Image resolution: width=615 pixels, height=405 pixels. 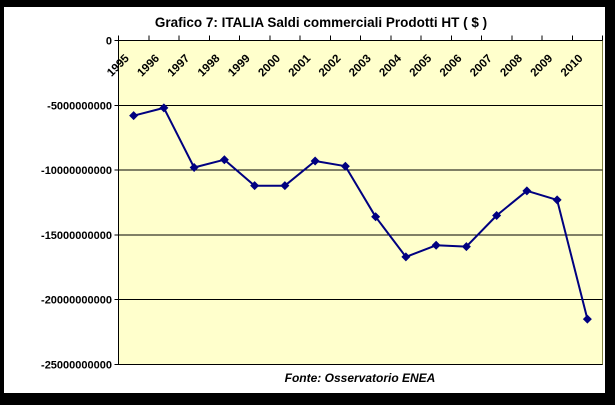 What do you see at coordinates (76, 236) in the screenshot?
I see `y-tick-label: -15000000000` at bounding box center [76, 236].